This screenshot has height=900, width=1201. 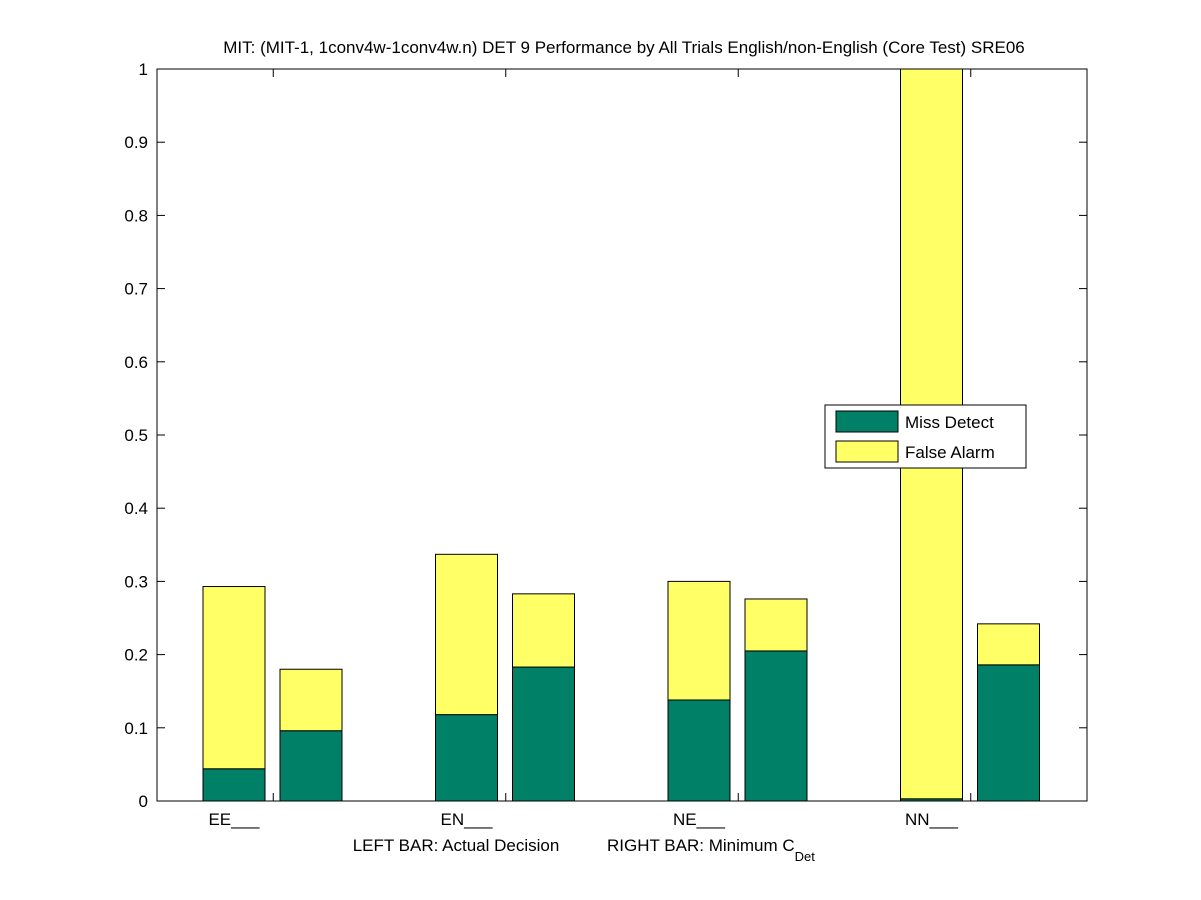 What do you see at coordinates (136, 508) in the screenshot?
I see `y-tick-label: 0.4` at bounding box center [136, 508].